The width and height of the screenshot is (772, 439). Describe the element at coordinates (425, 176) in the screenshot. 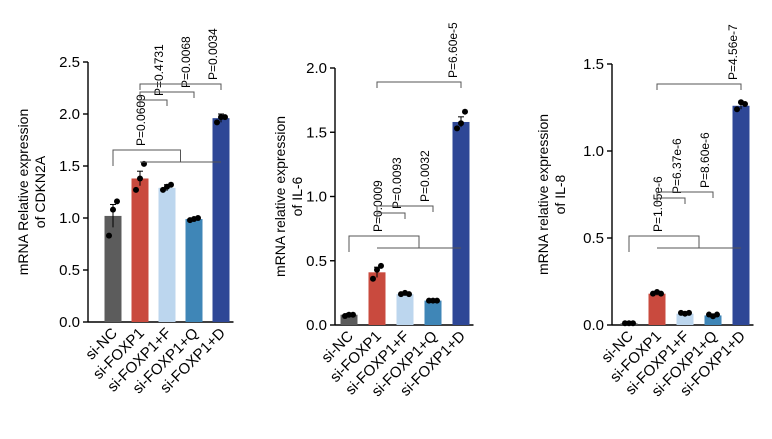

I see `p-value-label: P=0.0032` at that location.